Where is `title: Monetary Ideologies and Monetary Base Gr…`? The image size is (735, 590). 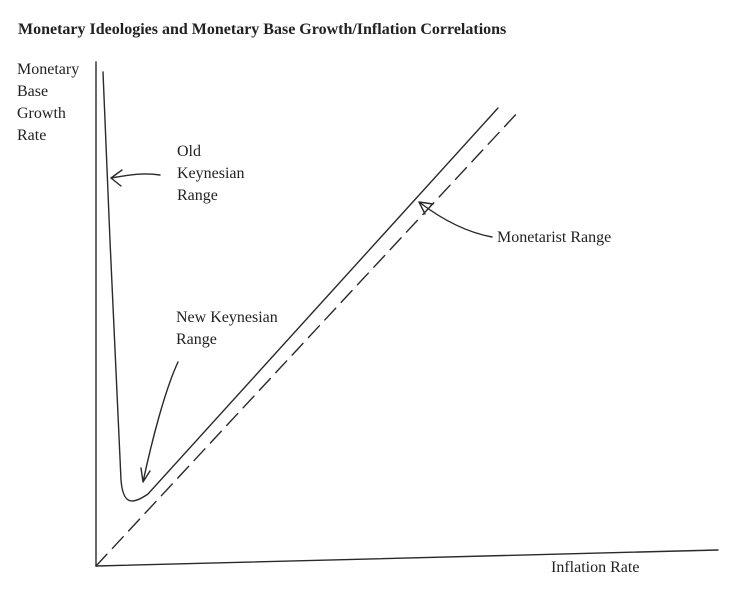
title: Monetary Ideologies and Monetary Base Gr… is located at coordinates (262, 29).